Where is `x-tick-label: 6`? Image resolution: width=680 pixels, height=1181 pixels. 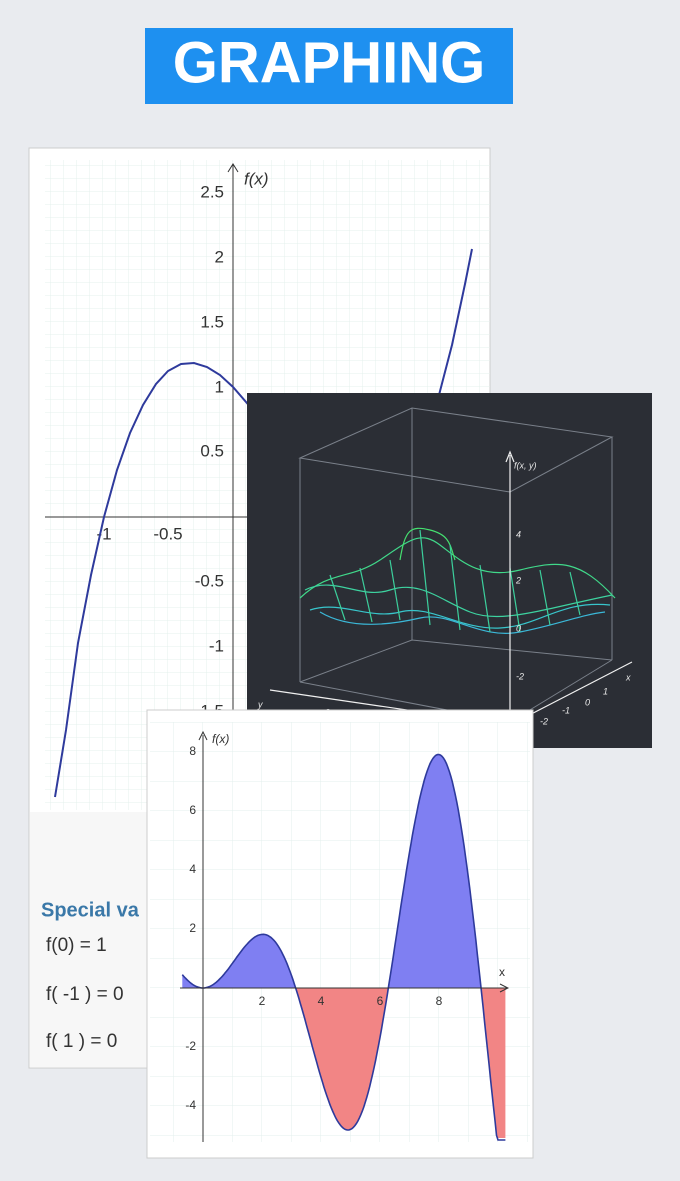 x-tick-label: 6 is located at coordinates (380, 1001).